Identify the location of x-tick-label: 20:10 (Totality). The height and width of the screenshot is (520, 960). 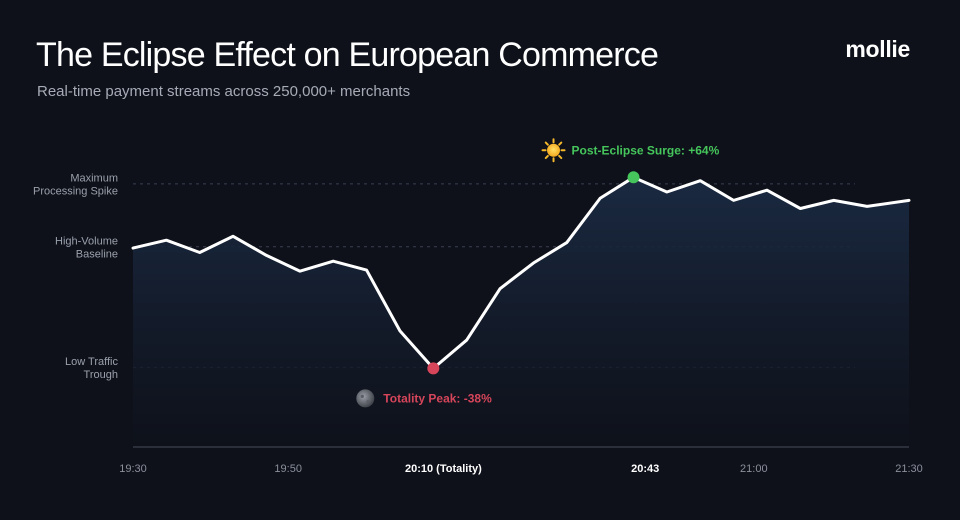
(443, 469).